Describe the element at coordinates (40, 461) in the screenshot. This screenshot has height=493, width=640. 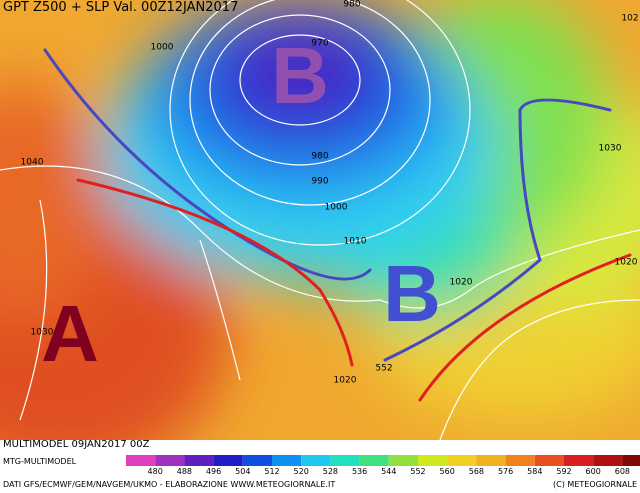
I see `model-label: MTG-MULTIMODEL` at that location.